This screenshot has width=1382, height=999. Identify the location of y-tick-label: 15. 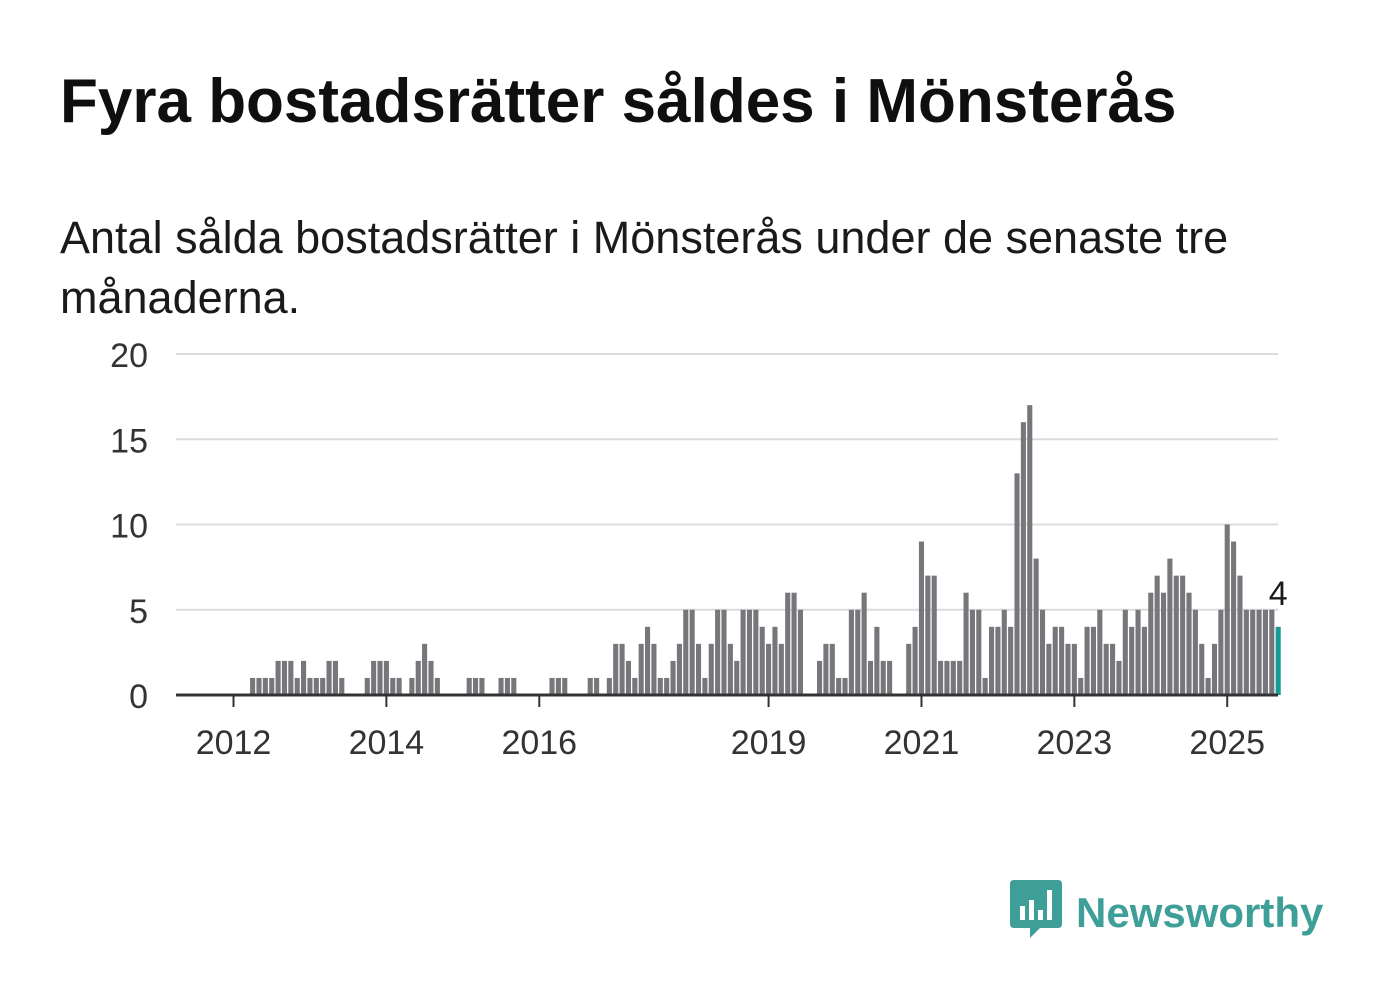
(129, 441).